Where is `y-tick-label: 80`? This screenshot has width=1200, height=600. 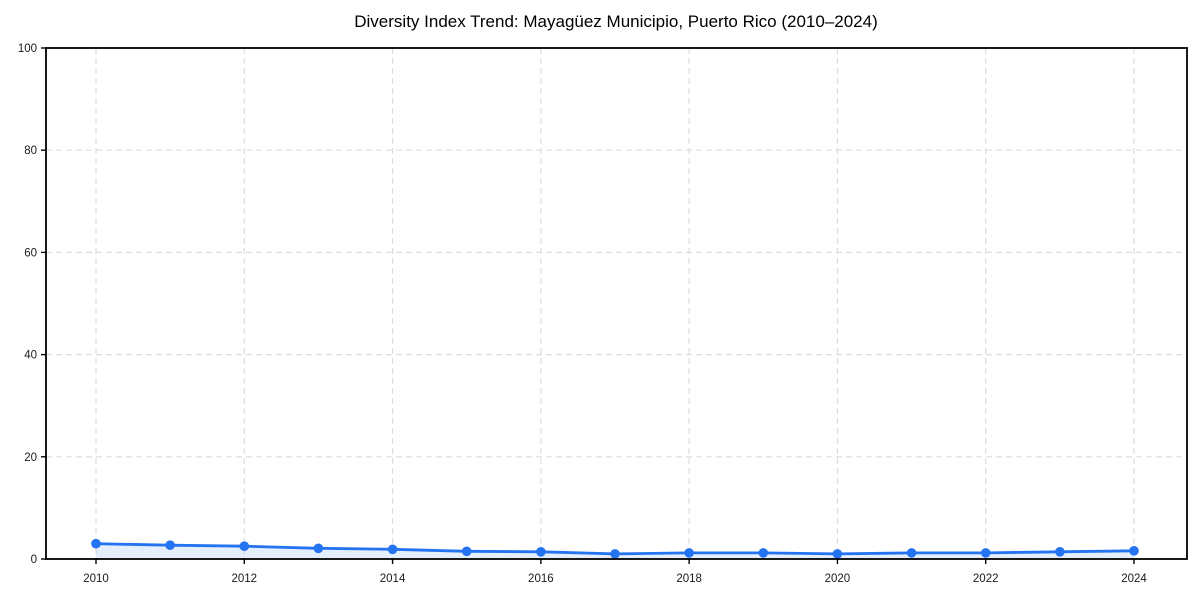 y-tick-label: 80 is located at coordinates (30, 151).